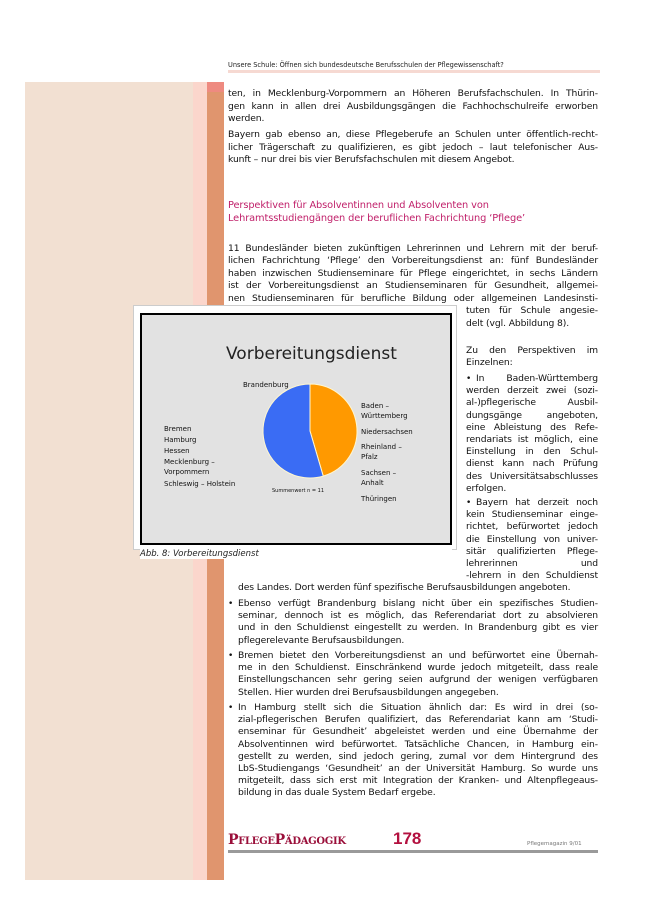 This screenshot has height=907, width=652. I want to click on pie-chart, so click(310, 431).